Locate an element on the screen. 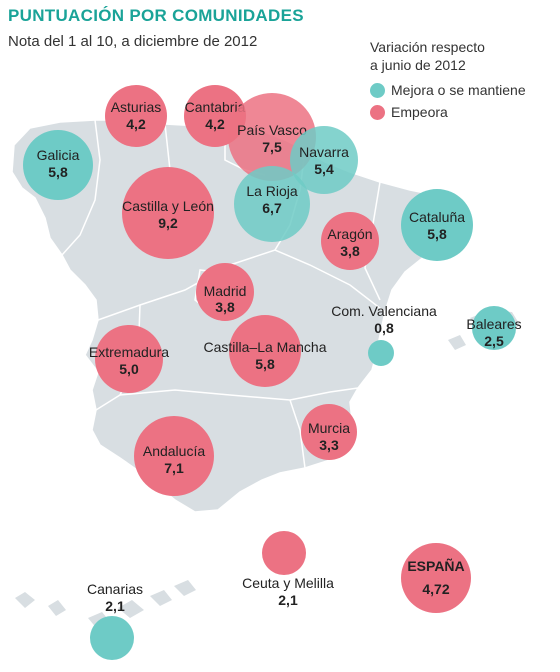 The image size is (560, 672). value-castilla-y-leon: 9,2 is located at coordinates (168, 223).